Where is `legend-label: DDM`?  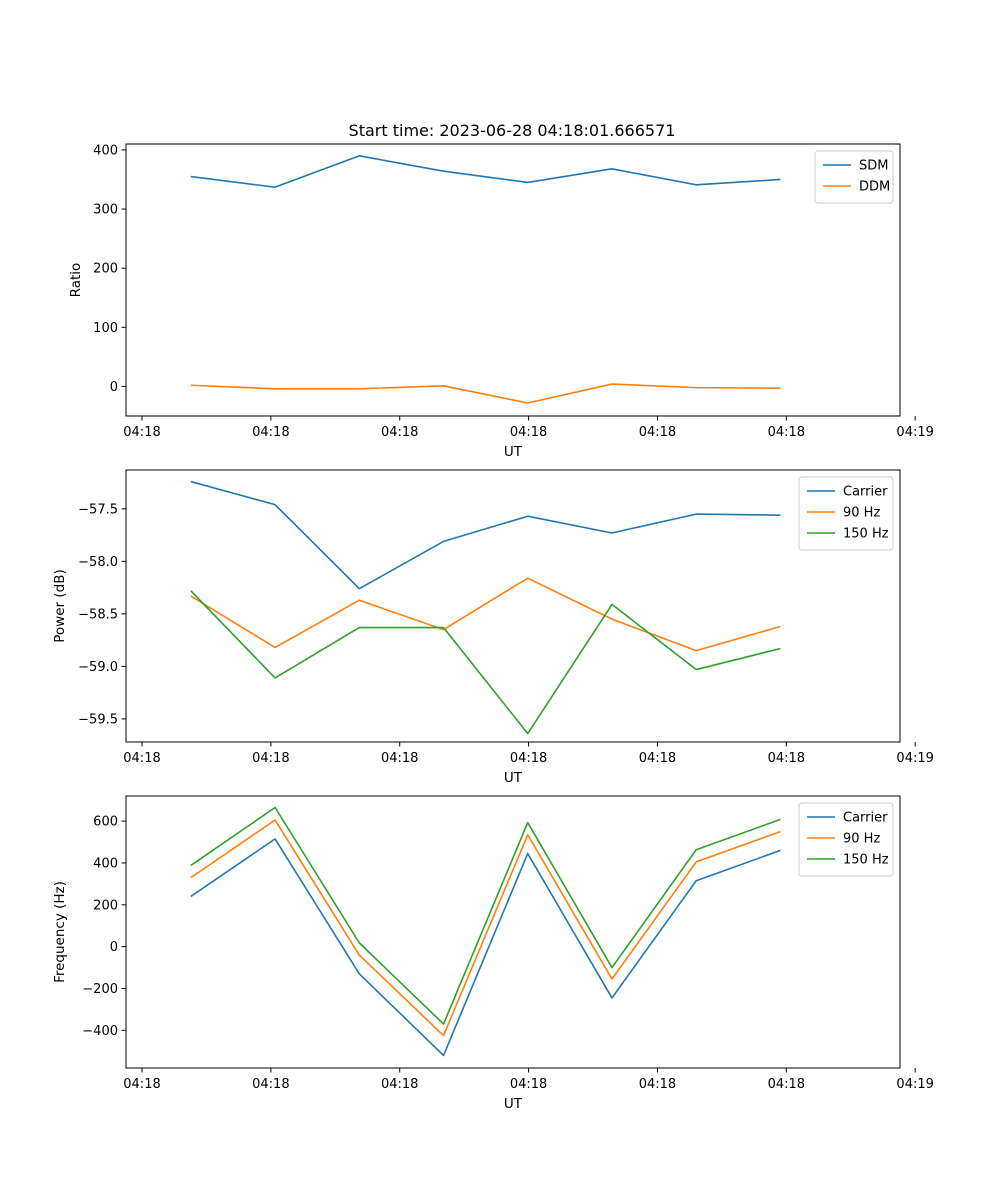 legend-label: DDM is located at coordinates (874, 187).